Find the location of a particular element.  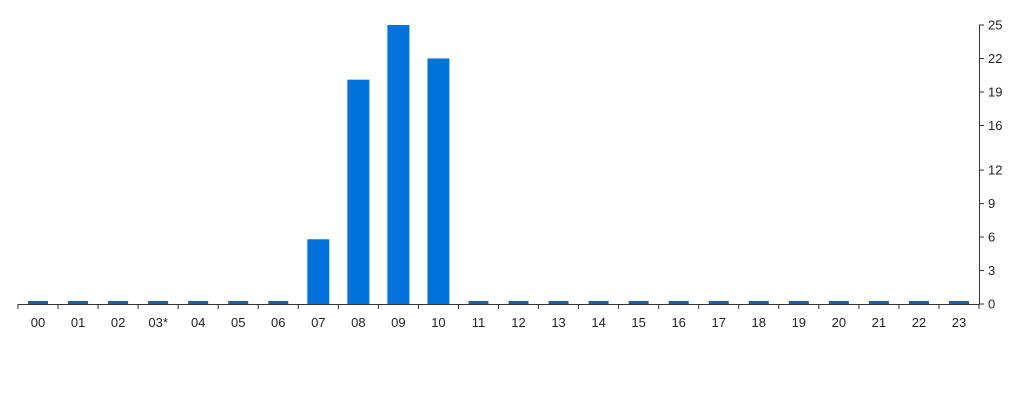

x-tick-label: 11 is located at coordinates (479, 322).